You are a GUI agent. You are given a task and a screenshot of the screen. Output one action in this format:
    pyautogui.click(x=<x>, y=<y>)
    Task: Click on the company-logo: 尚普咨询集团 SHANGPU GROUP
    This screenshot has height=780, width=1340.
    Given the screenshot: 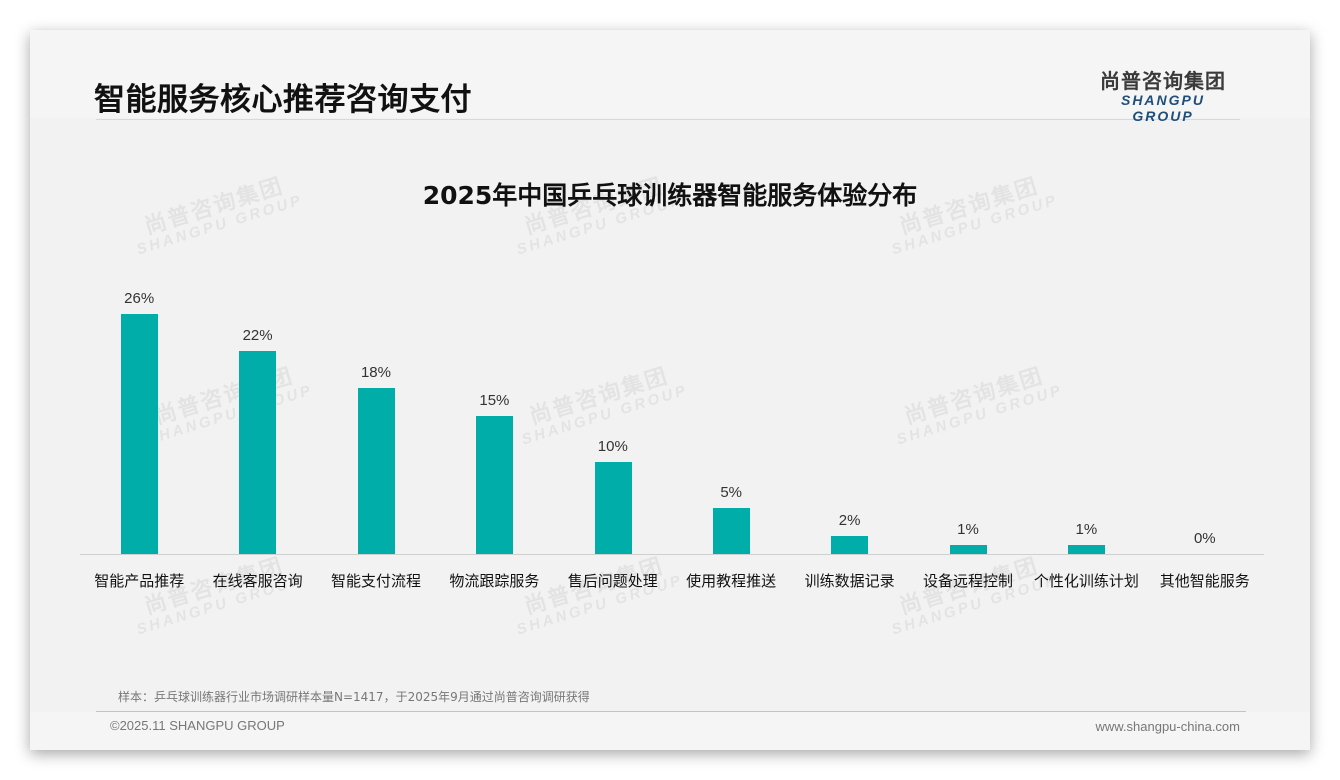 What is the action you would take?
    pyautogui.click(x=1163, y=94)
    